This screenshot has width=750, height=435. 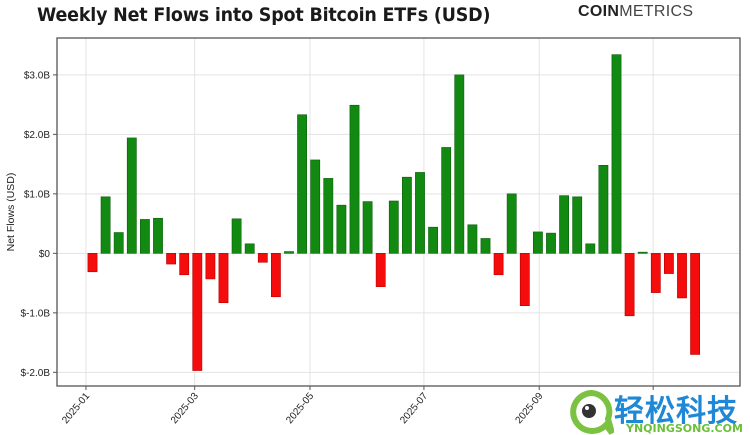 I want to click on x-tick-label: 2025-03, so click(x=185, y=409).